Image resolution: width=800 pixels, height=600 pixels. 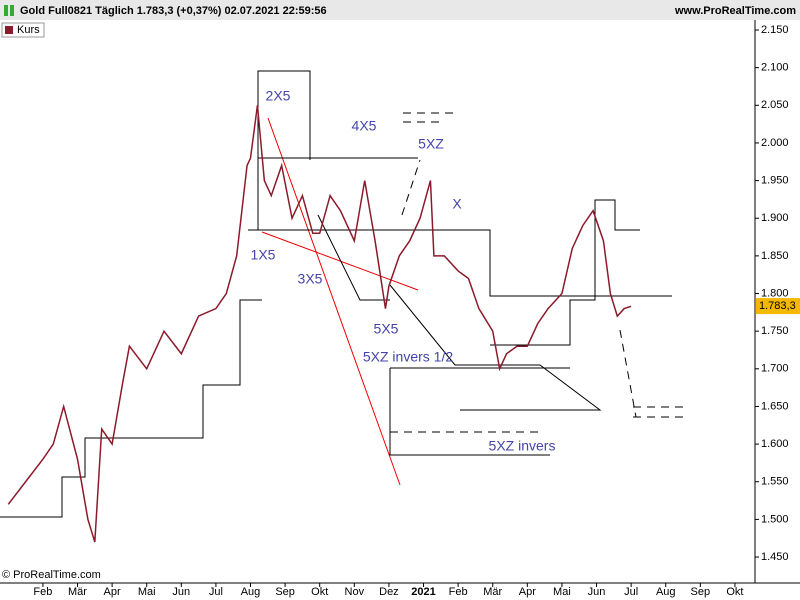 I want to click on y-tick-label: 1.600, so click(x=775, y=444).